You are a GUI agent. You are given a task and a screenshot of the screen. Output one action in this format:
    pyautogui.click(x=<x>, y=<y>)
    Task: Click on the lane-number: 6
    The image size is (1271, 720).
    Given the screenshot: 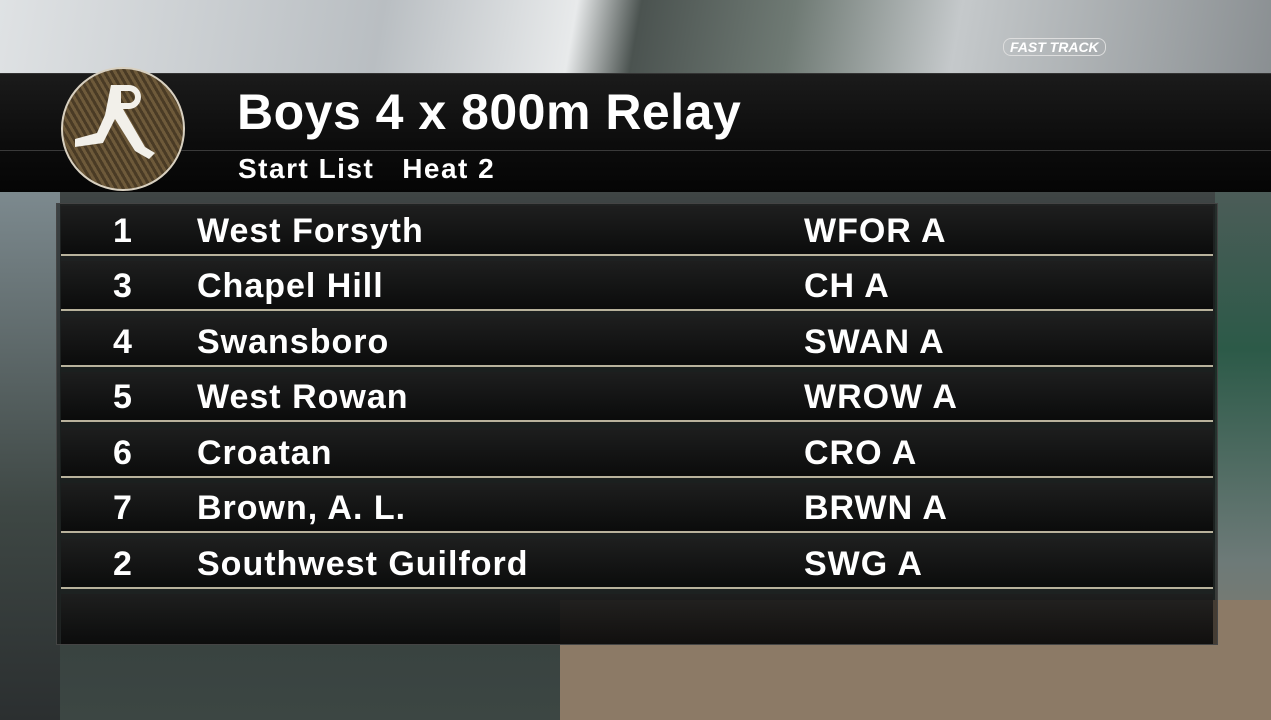 What is the action you would take?
    pyautogui.click(x=123, y=453)
    